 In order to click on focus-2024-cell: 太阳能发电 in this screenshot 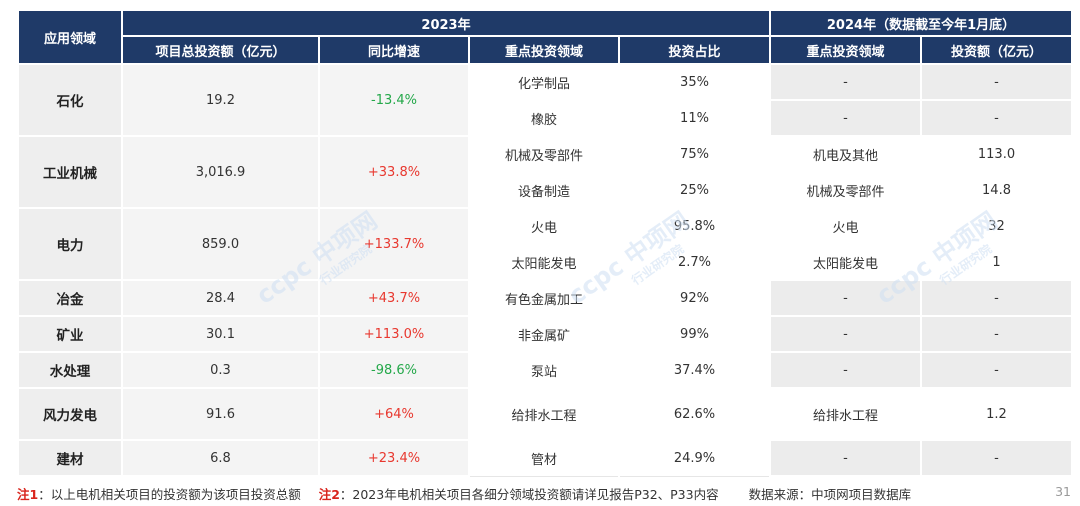, I will do `click(845, 262)`.